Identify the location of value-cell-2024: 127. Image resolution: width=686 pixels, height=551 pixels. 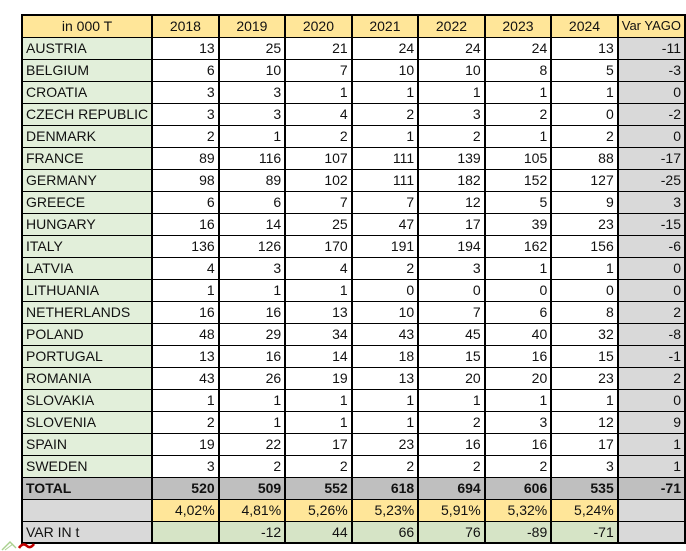
(584, 180).